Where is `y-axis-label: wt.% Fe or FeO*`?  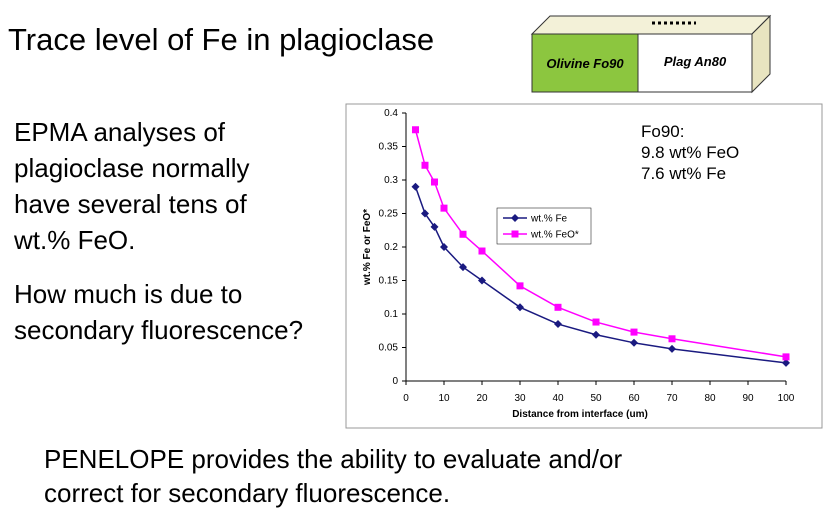 y-axis-label: wt.% Fe or FeO* is located at coordinates (367, 247).